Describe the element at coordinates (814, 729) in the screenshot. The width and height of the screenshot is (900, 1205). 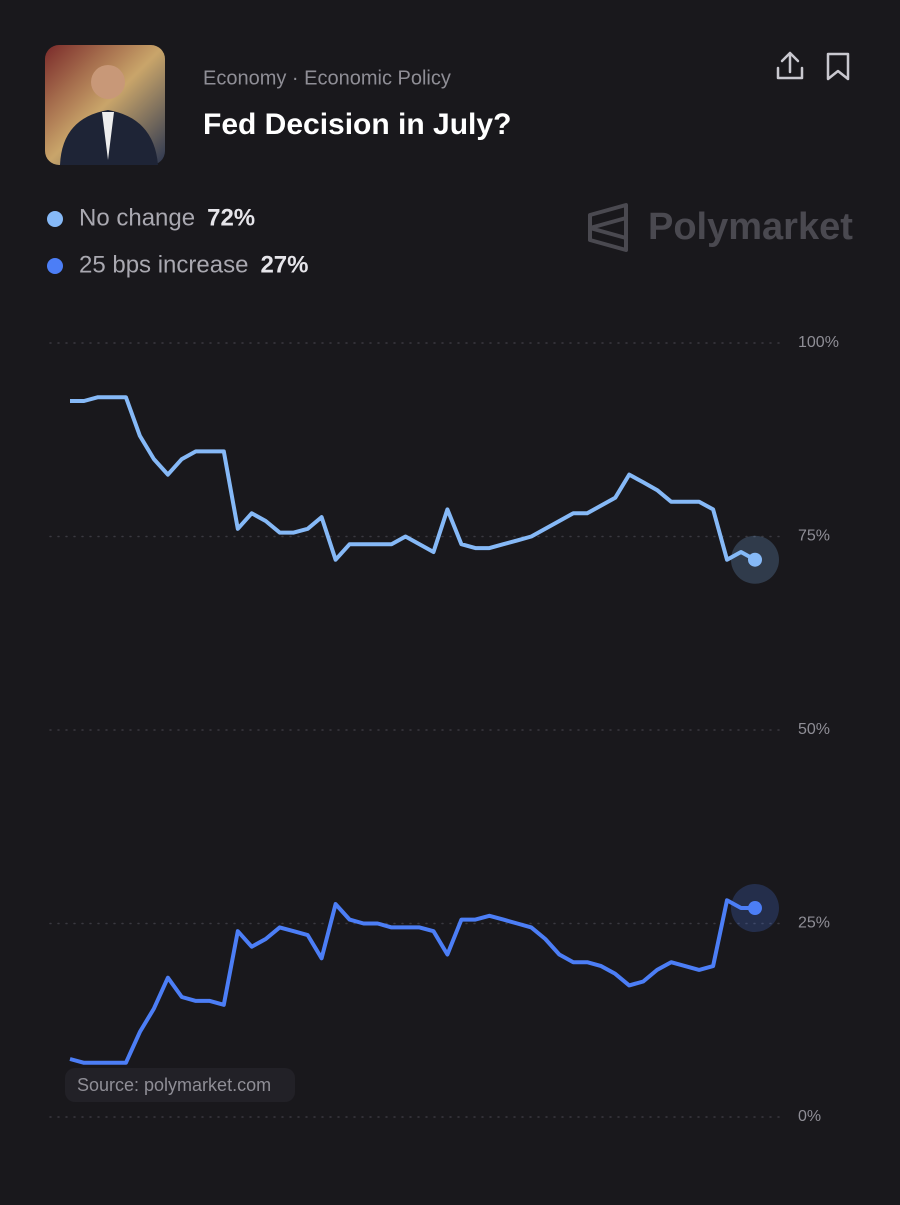
I see `y-tick-label: 50%` at that location.